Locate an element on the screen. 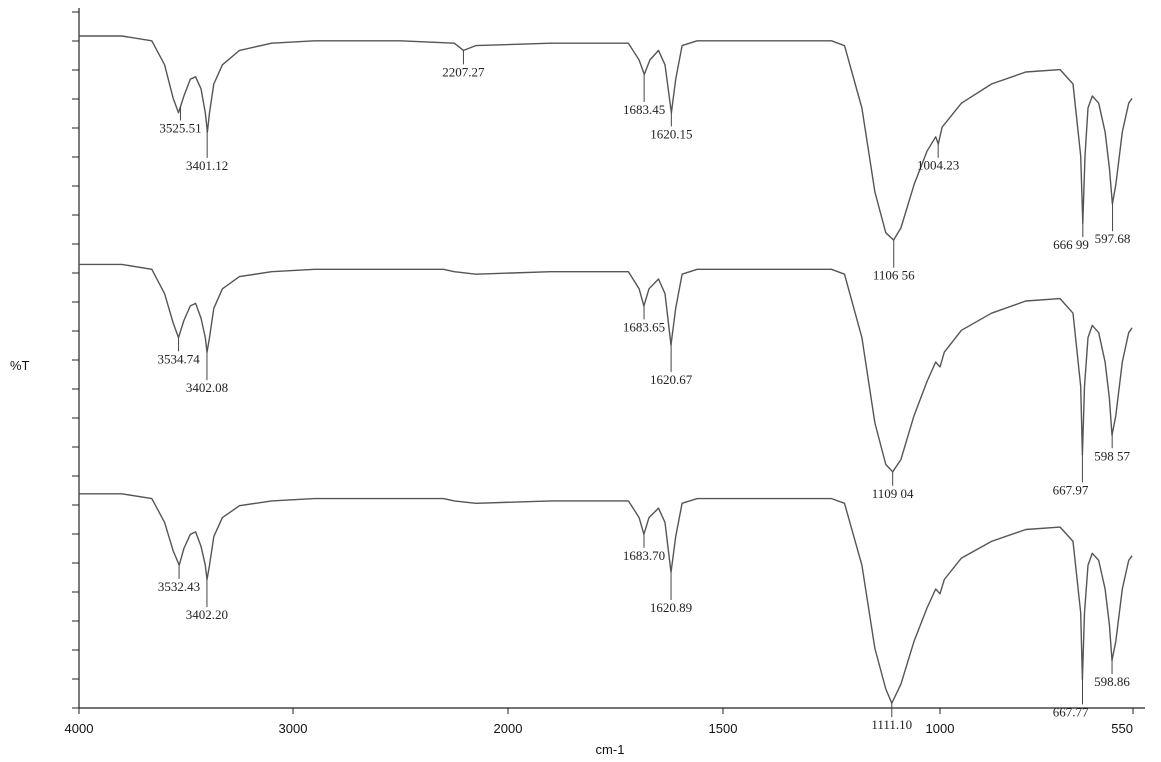  peak-label: 1620.89 is located at coordinates (671, 607).